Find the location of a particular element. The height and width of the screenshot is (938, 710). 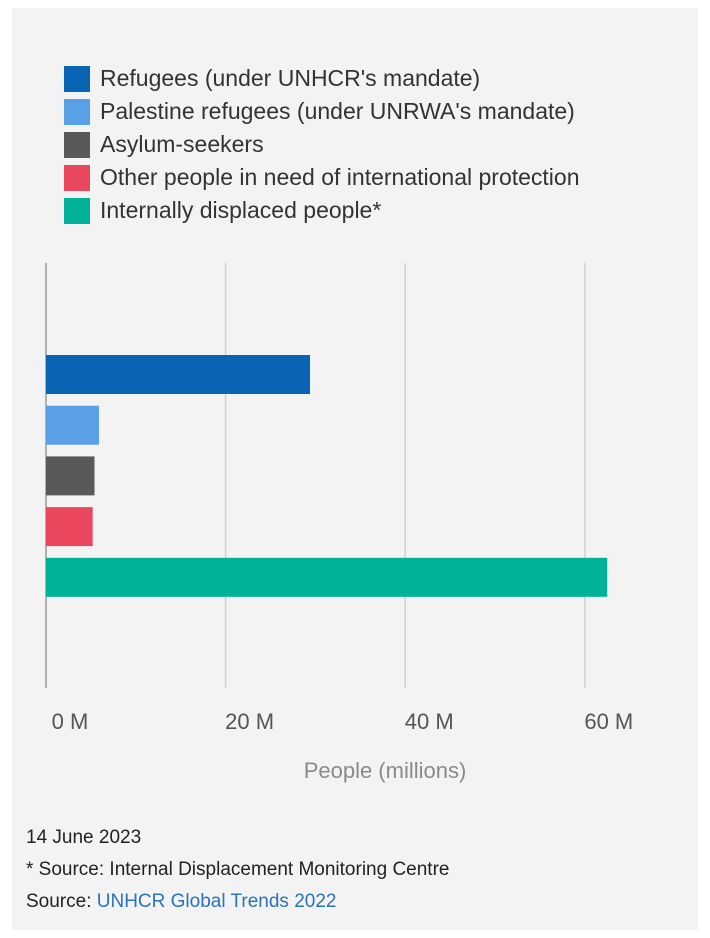

legend-label: Refugees (under UNHCR's mandate) is located at coordinates (290, 78).